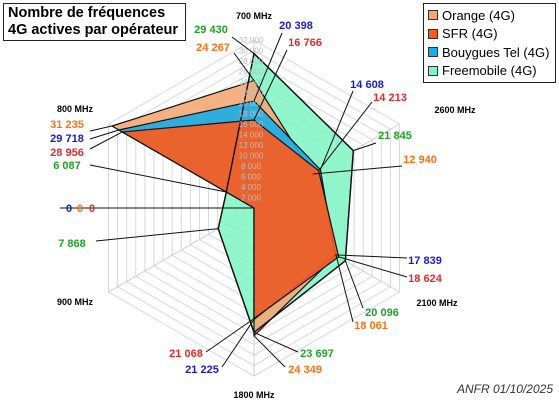 The height and width of the screenshot is (412, 559). I want to click on legend-item-sfr: SFR (4G), so click(491, 34).